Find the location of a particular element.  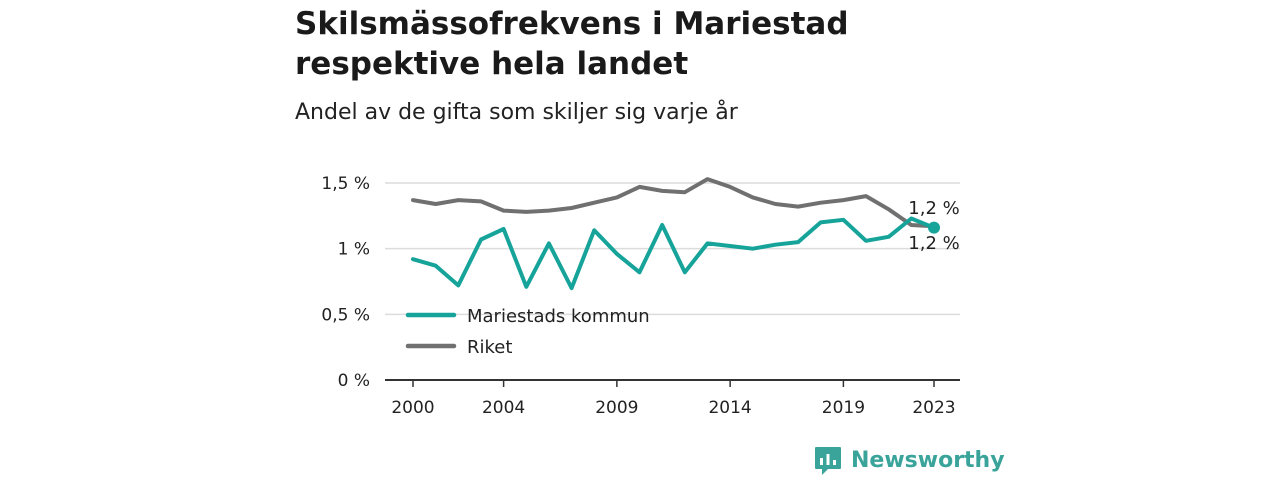

series-line-riket is located at coordinates (673, 203).